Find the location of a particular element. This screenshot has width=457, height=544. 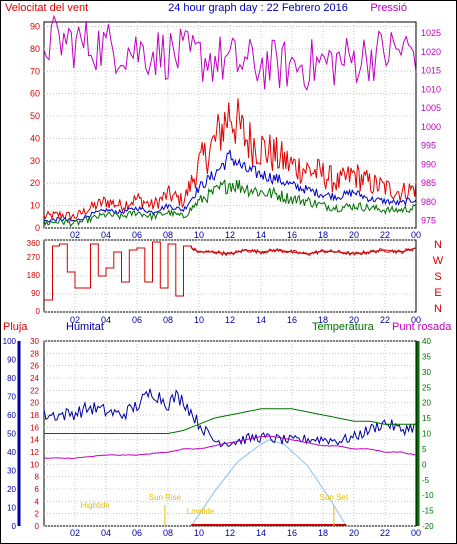

compass-letter: W is located at coordinates (438, 261).